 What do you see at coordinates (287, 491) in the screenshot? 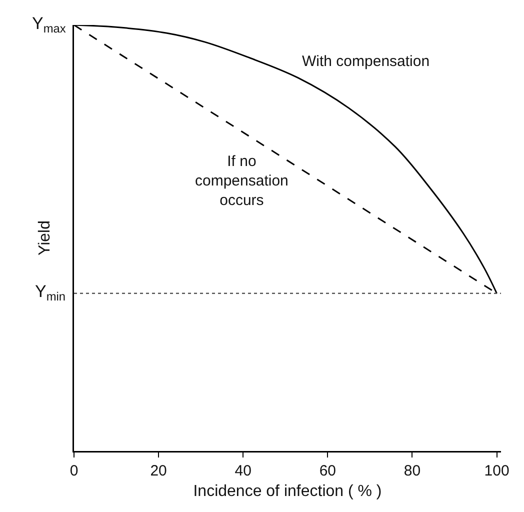
I see `x-axis-title: Incidence of infection ( % )` at bounding box center [287, 491].